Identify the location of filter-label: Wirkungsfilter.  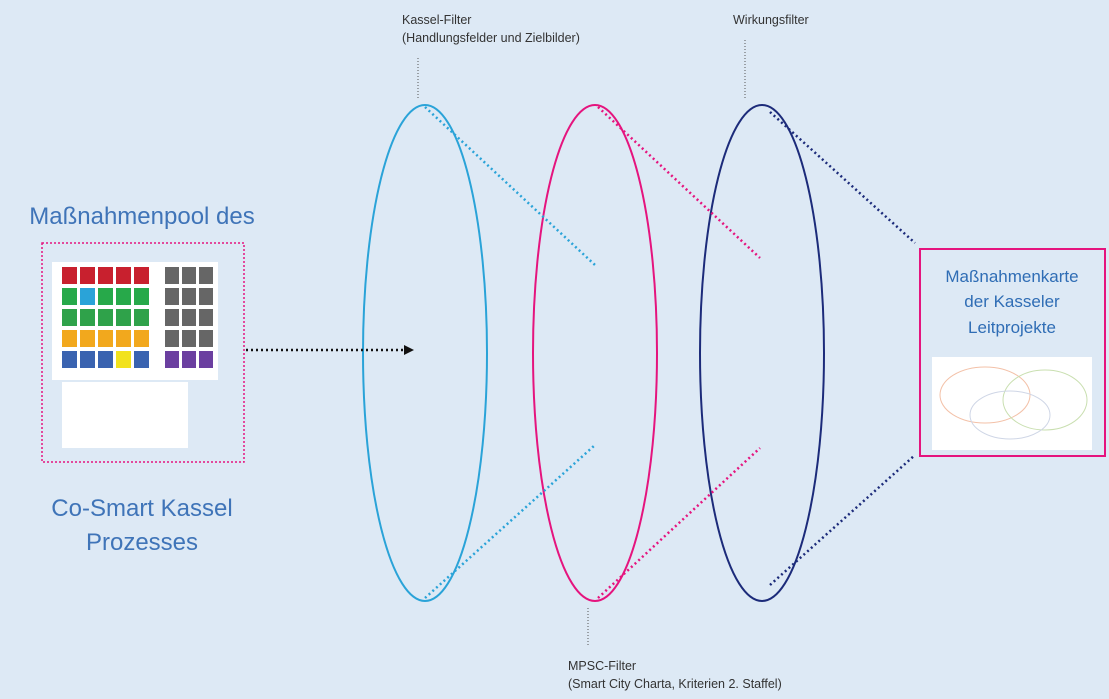
(771, 20).